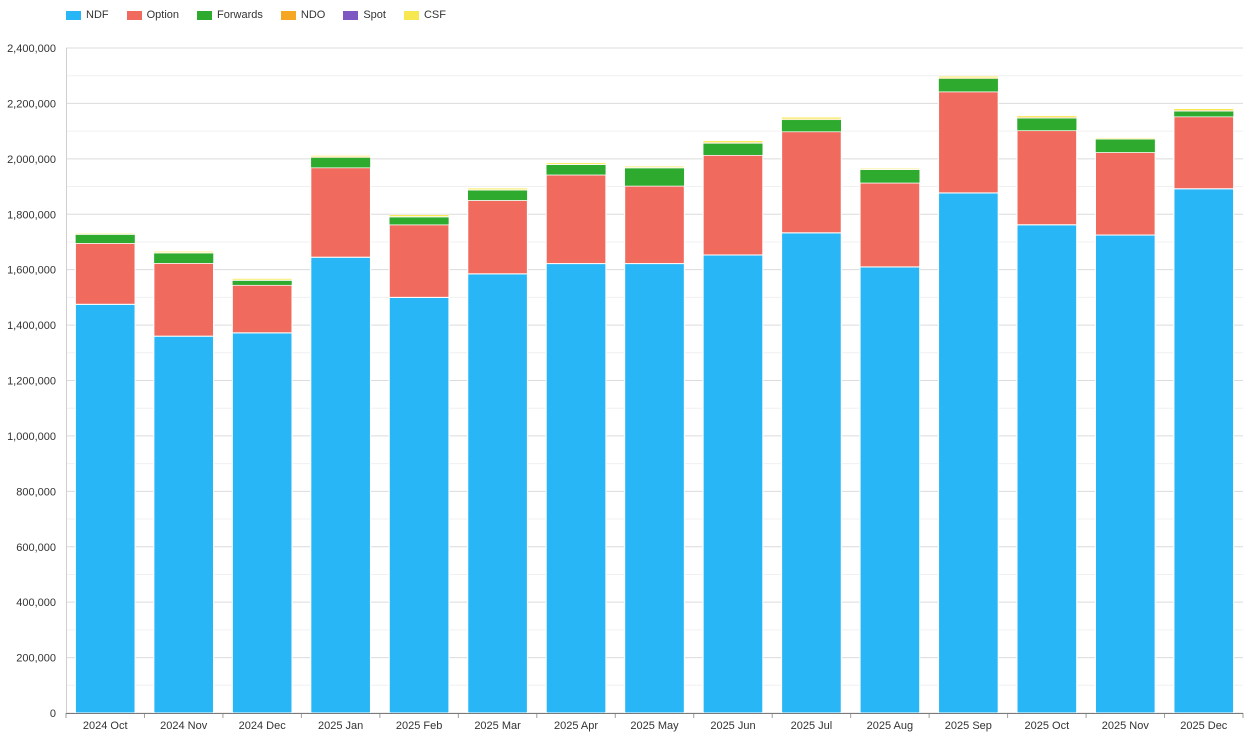  Describe the element at coordinates (1125, 474) in the screenshot. I see `bar-ndf: 2025 Nov — NDF` at that location.